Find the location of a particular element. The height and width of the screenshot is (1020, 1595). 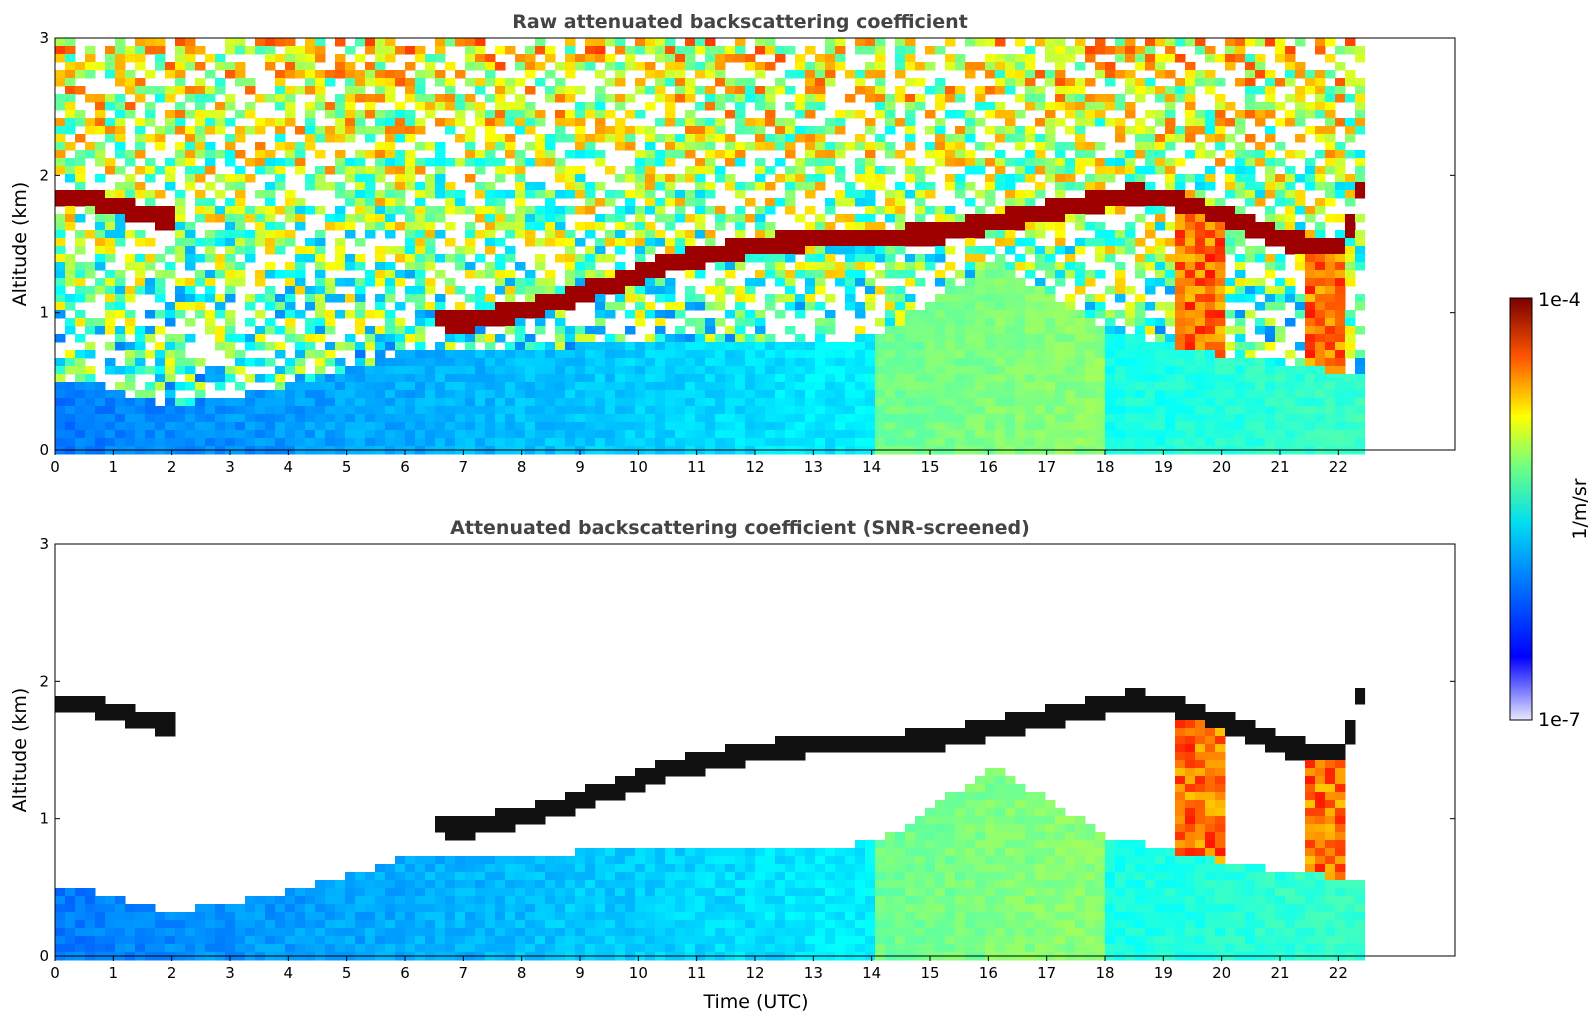

colorbar-min-label: 1e-7 is located at coordinates (1559, 720).